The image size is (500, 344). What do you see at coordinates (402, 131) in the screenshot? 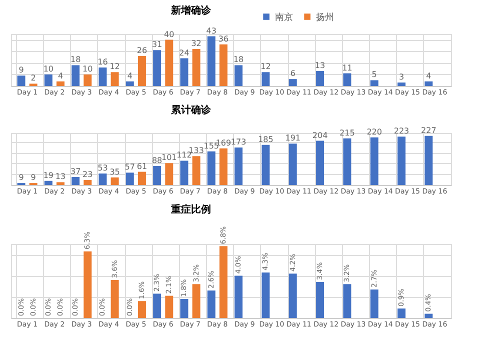
I see `data-label: 223` at bounding box center [402, 131].